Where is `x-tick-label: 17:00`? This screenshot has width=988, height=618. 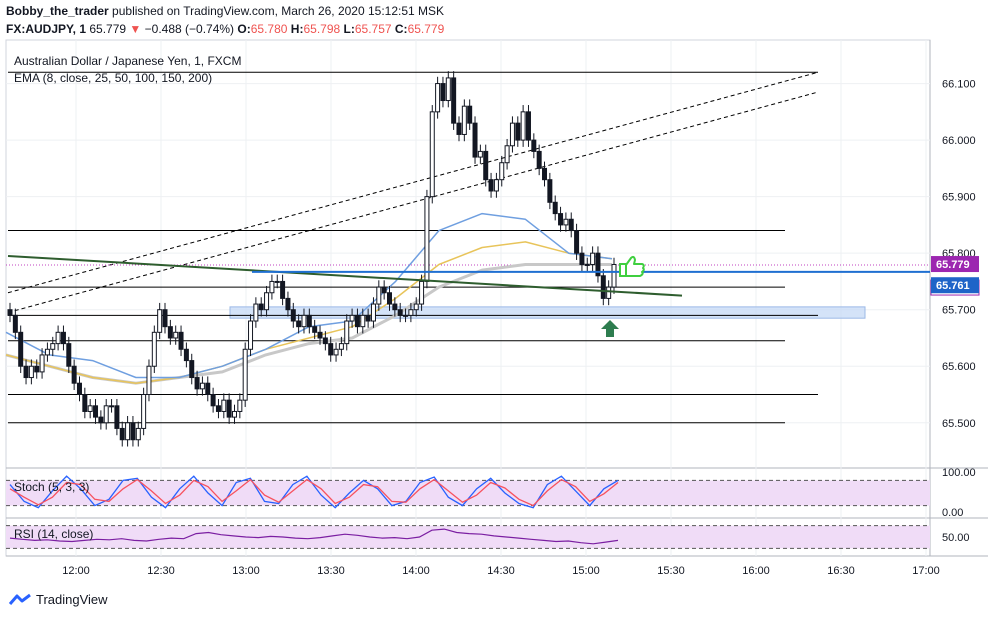 x-tick-label: 17:00 is located at coordinates (926, 571).